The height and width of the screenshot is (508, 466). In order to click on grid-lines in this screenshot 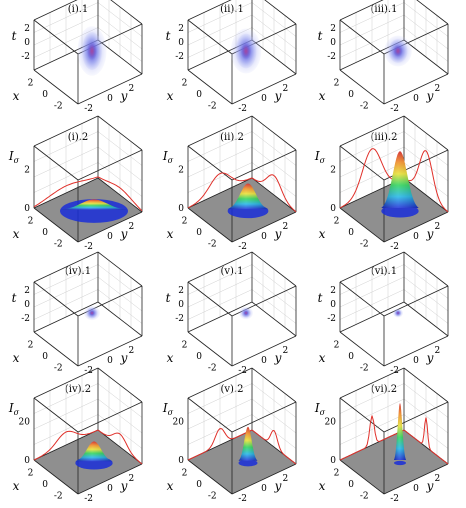, I will do `click(88, 163)`.